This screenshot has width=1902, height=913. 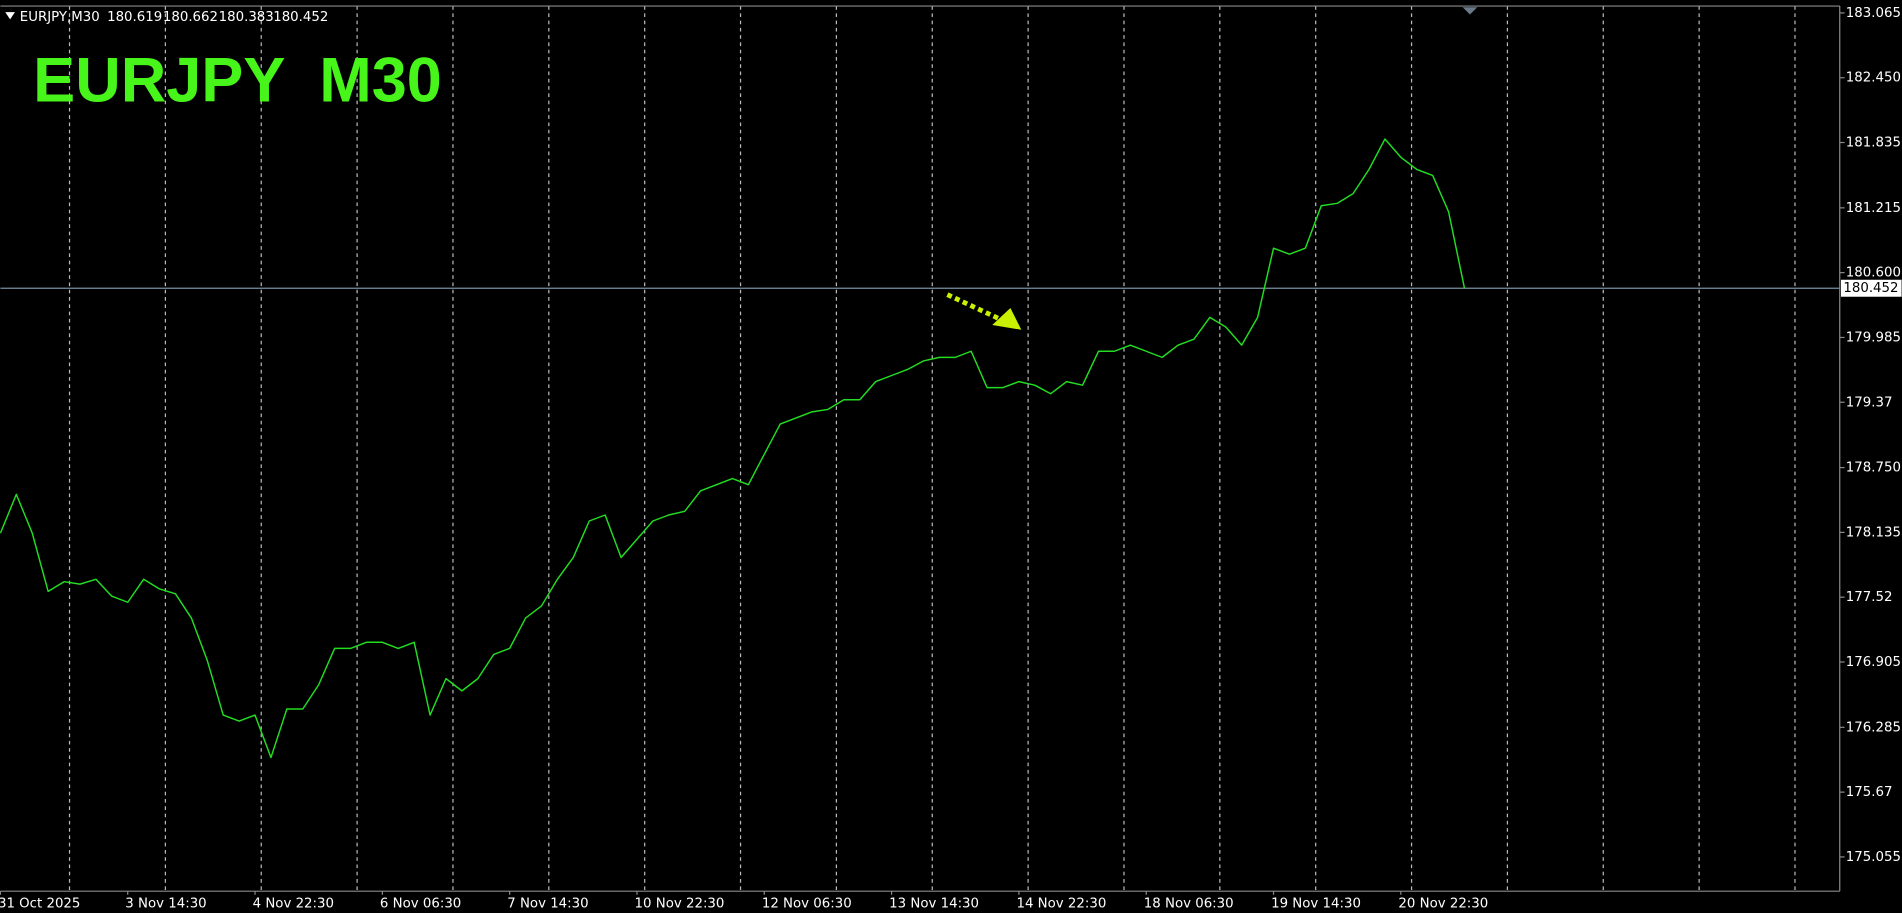 I want to click on x-tick-label: 6 Nov 06:30, so click(x=420, y=903).